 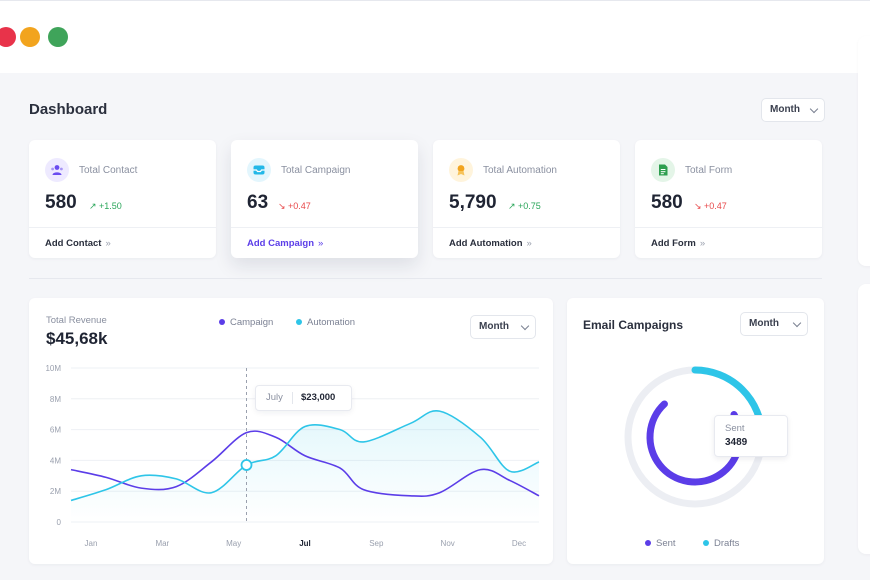 I want to click on y-tick-label: 10M, so click(x=53, y=368).